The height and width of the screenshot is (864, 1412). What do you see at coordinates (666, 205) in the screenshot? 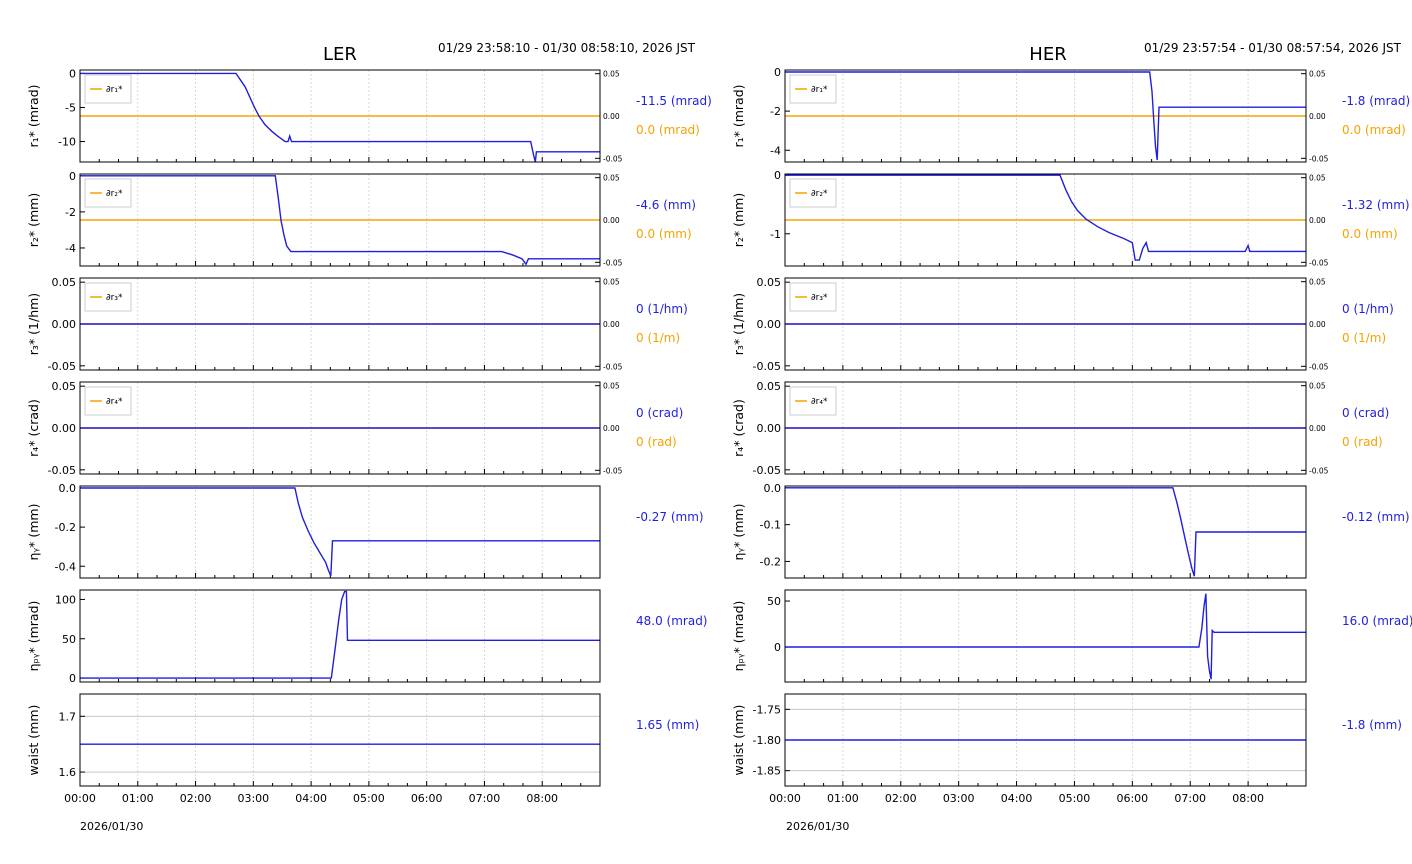
I see `current-value-label: -4.6 (mm)` at bounding box center [666, 205].